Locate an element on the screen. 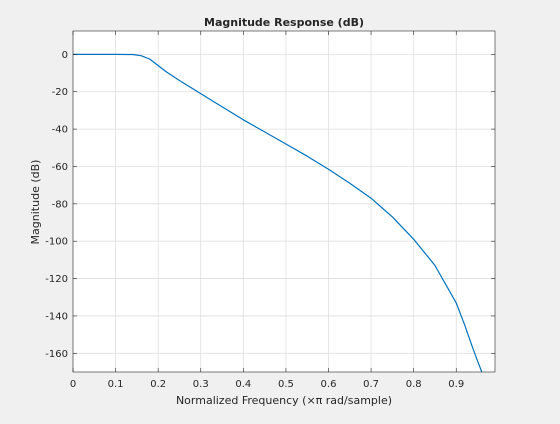 This screenshot has height=424, width=560. y-tick-label: -160 is located at coordinates (56, 354).